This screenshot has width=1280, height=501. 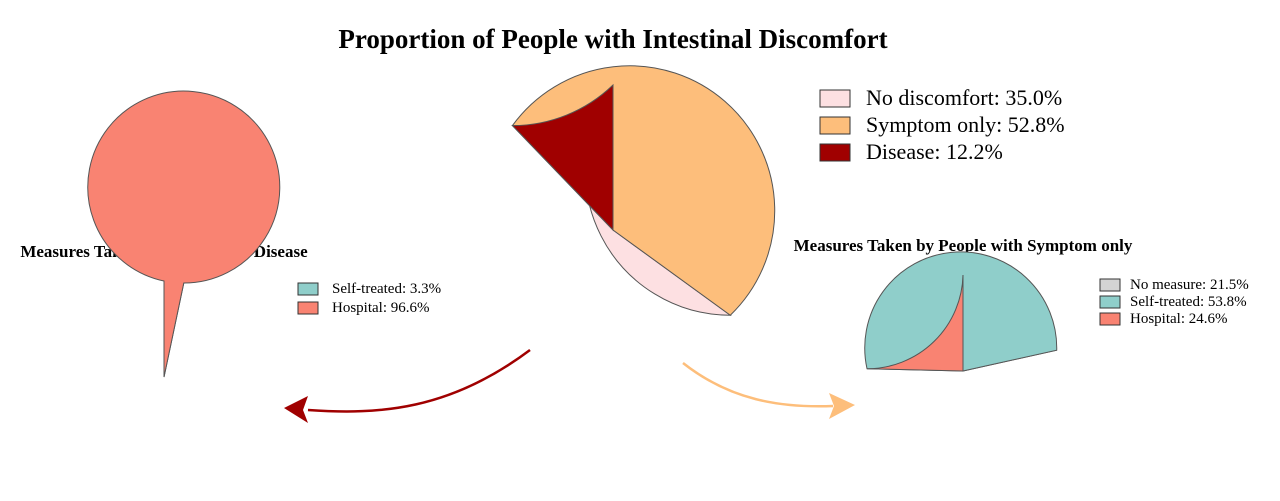 What do you see at coordinates (386, 289) in the screenshot?
I see `disease-legend-label-0: Self-treated: 3.3%` at bounding box center [386, 289].